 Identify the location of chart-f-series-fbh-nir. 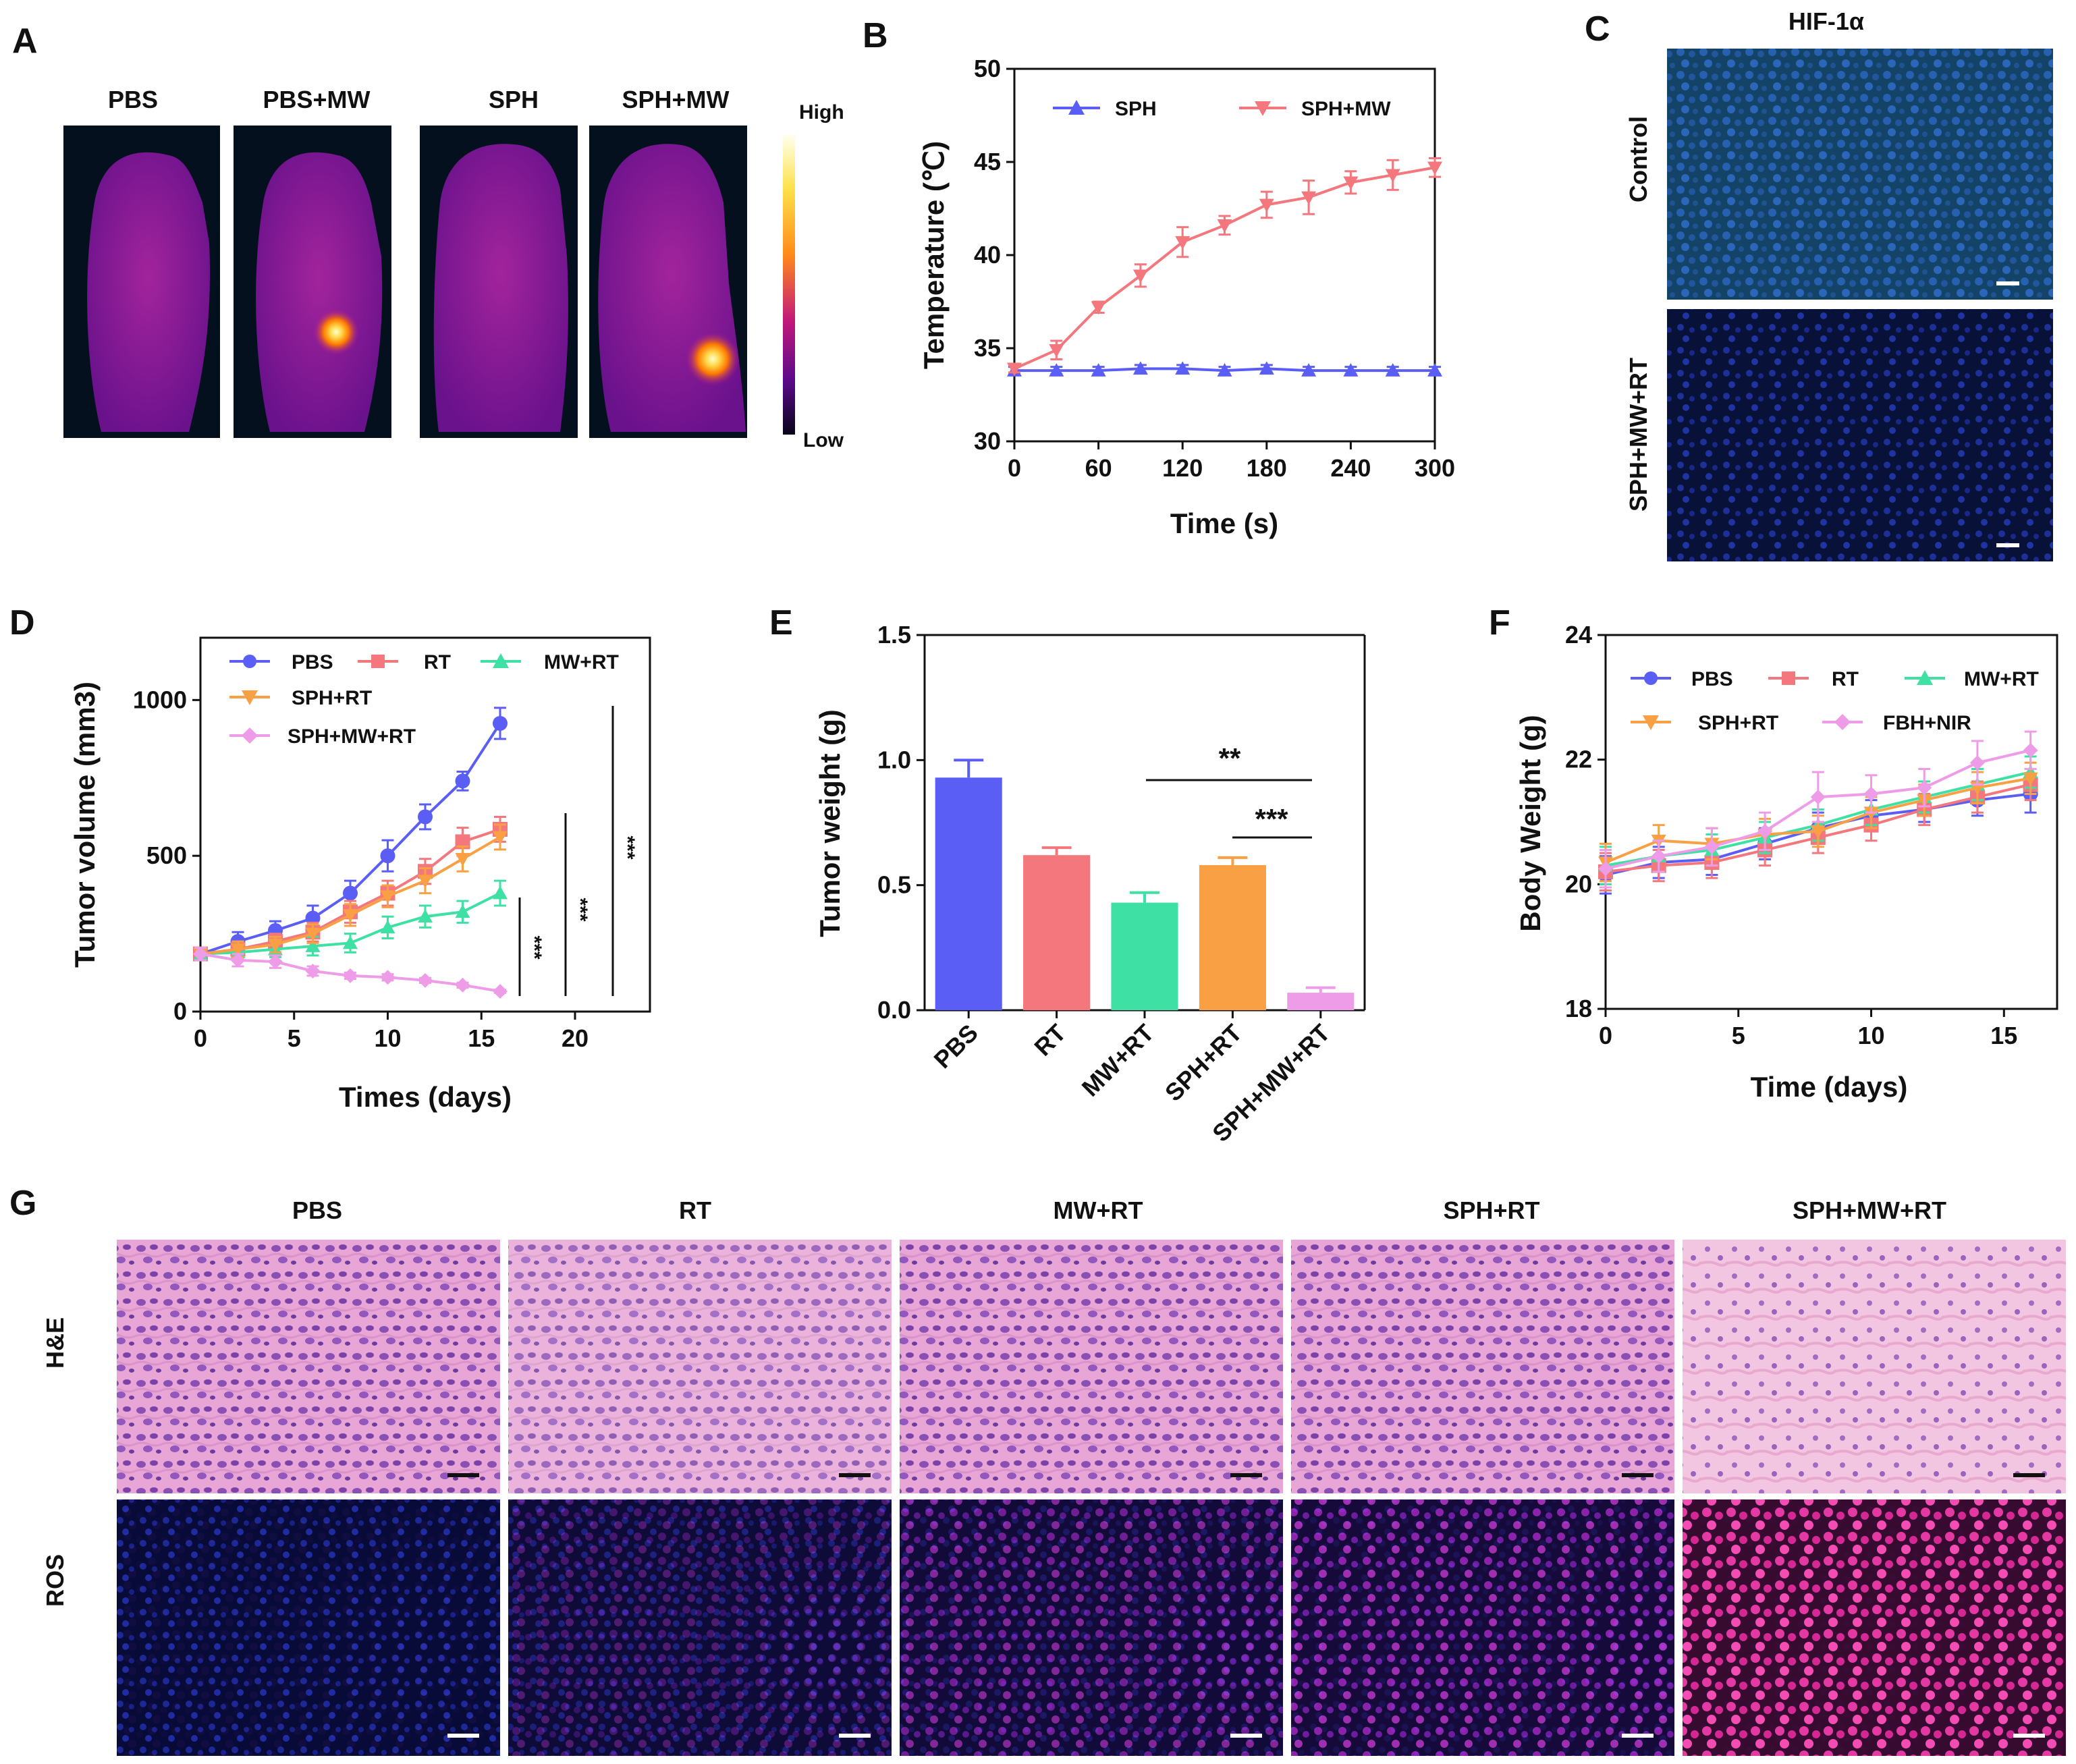
(1818, 809).